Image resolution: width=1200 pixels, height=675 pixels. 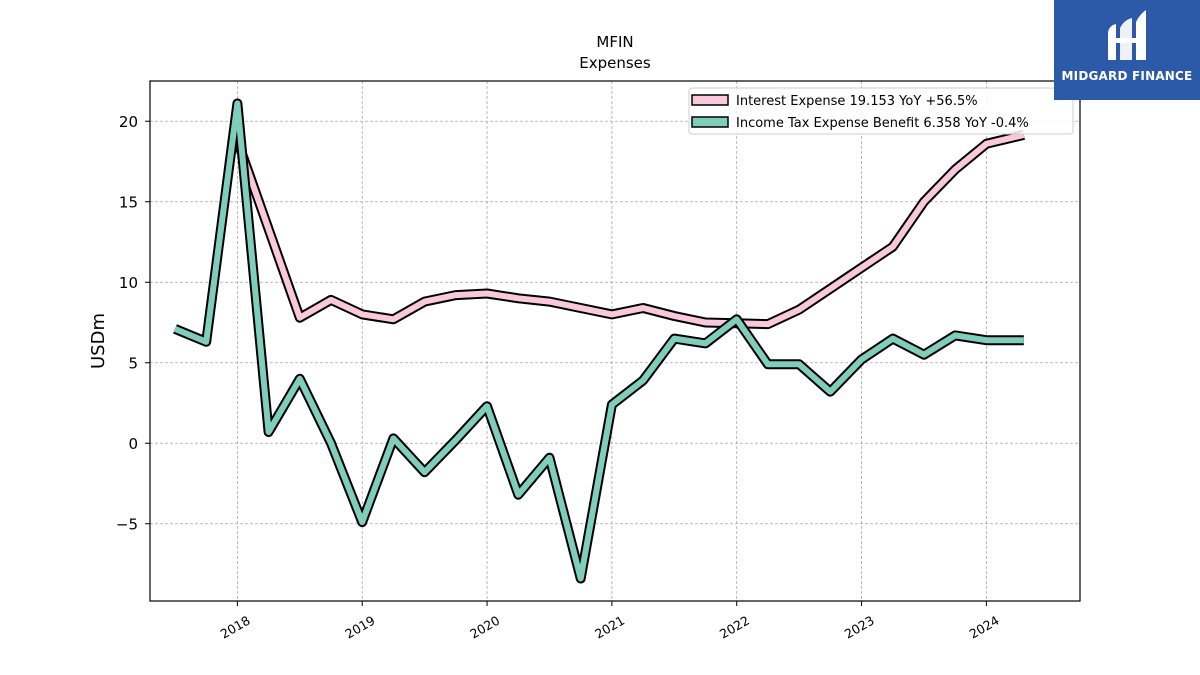 I want to click on logo-text: MIDGARD FINANCE, so click(x=1127, y=76).